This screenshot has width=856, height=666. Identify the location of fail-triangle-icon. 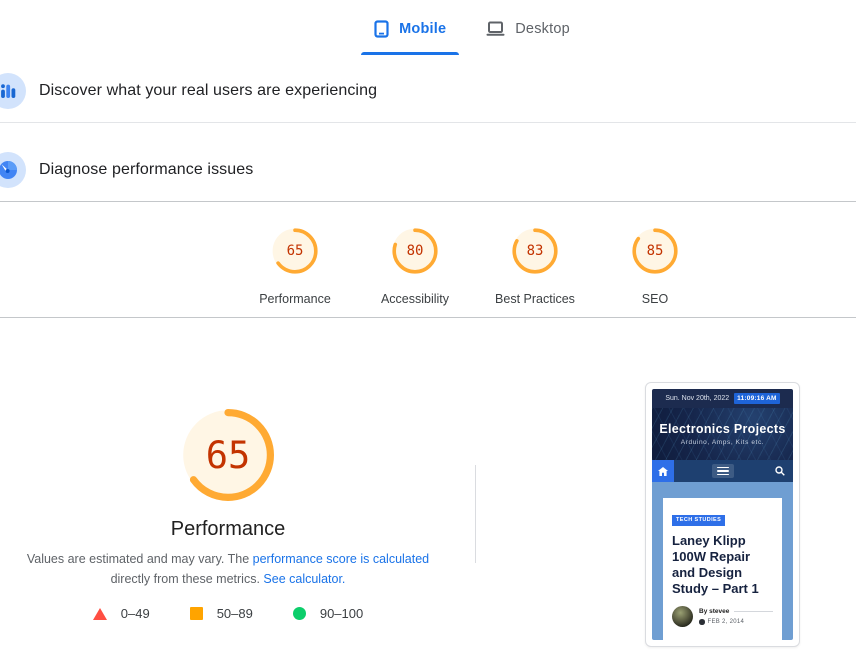
(99, 613).